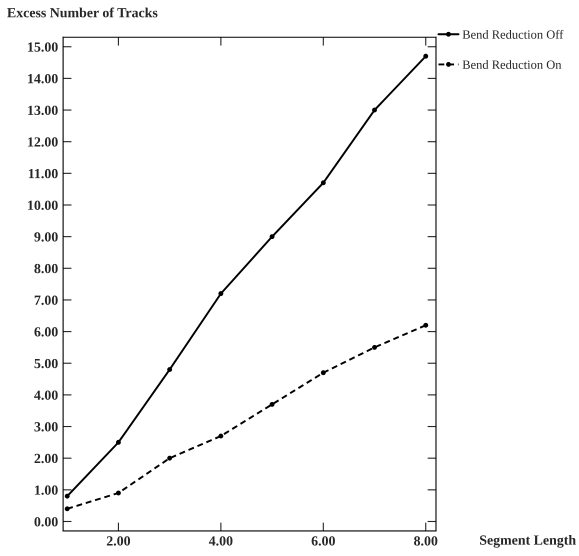 This screenshot has height=556, width=579. What do you see at coordinates (46, 237) in the screenshot?
I see `y-tick-label: 9.00` at bounding box center [46, 237].